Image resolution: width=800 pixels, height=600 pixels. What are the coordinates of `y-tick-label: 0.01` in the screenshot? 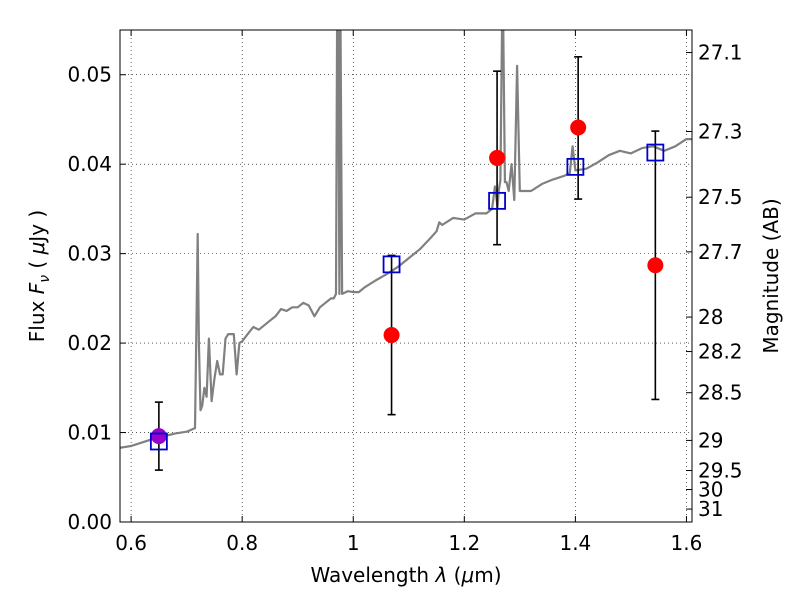 It's located at (89, 433).